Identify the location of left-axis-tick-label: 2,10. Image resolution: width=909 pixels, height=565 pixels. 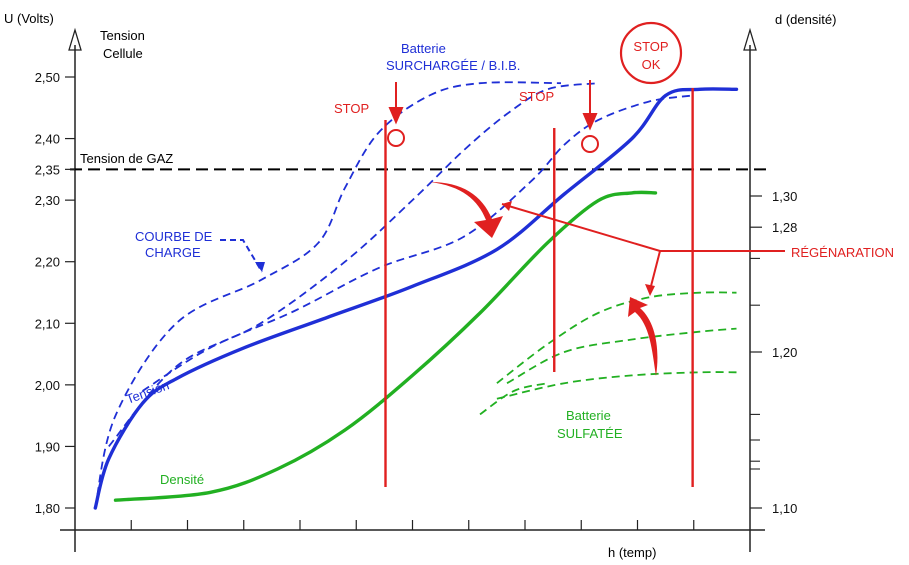
(47, 323).